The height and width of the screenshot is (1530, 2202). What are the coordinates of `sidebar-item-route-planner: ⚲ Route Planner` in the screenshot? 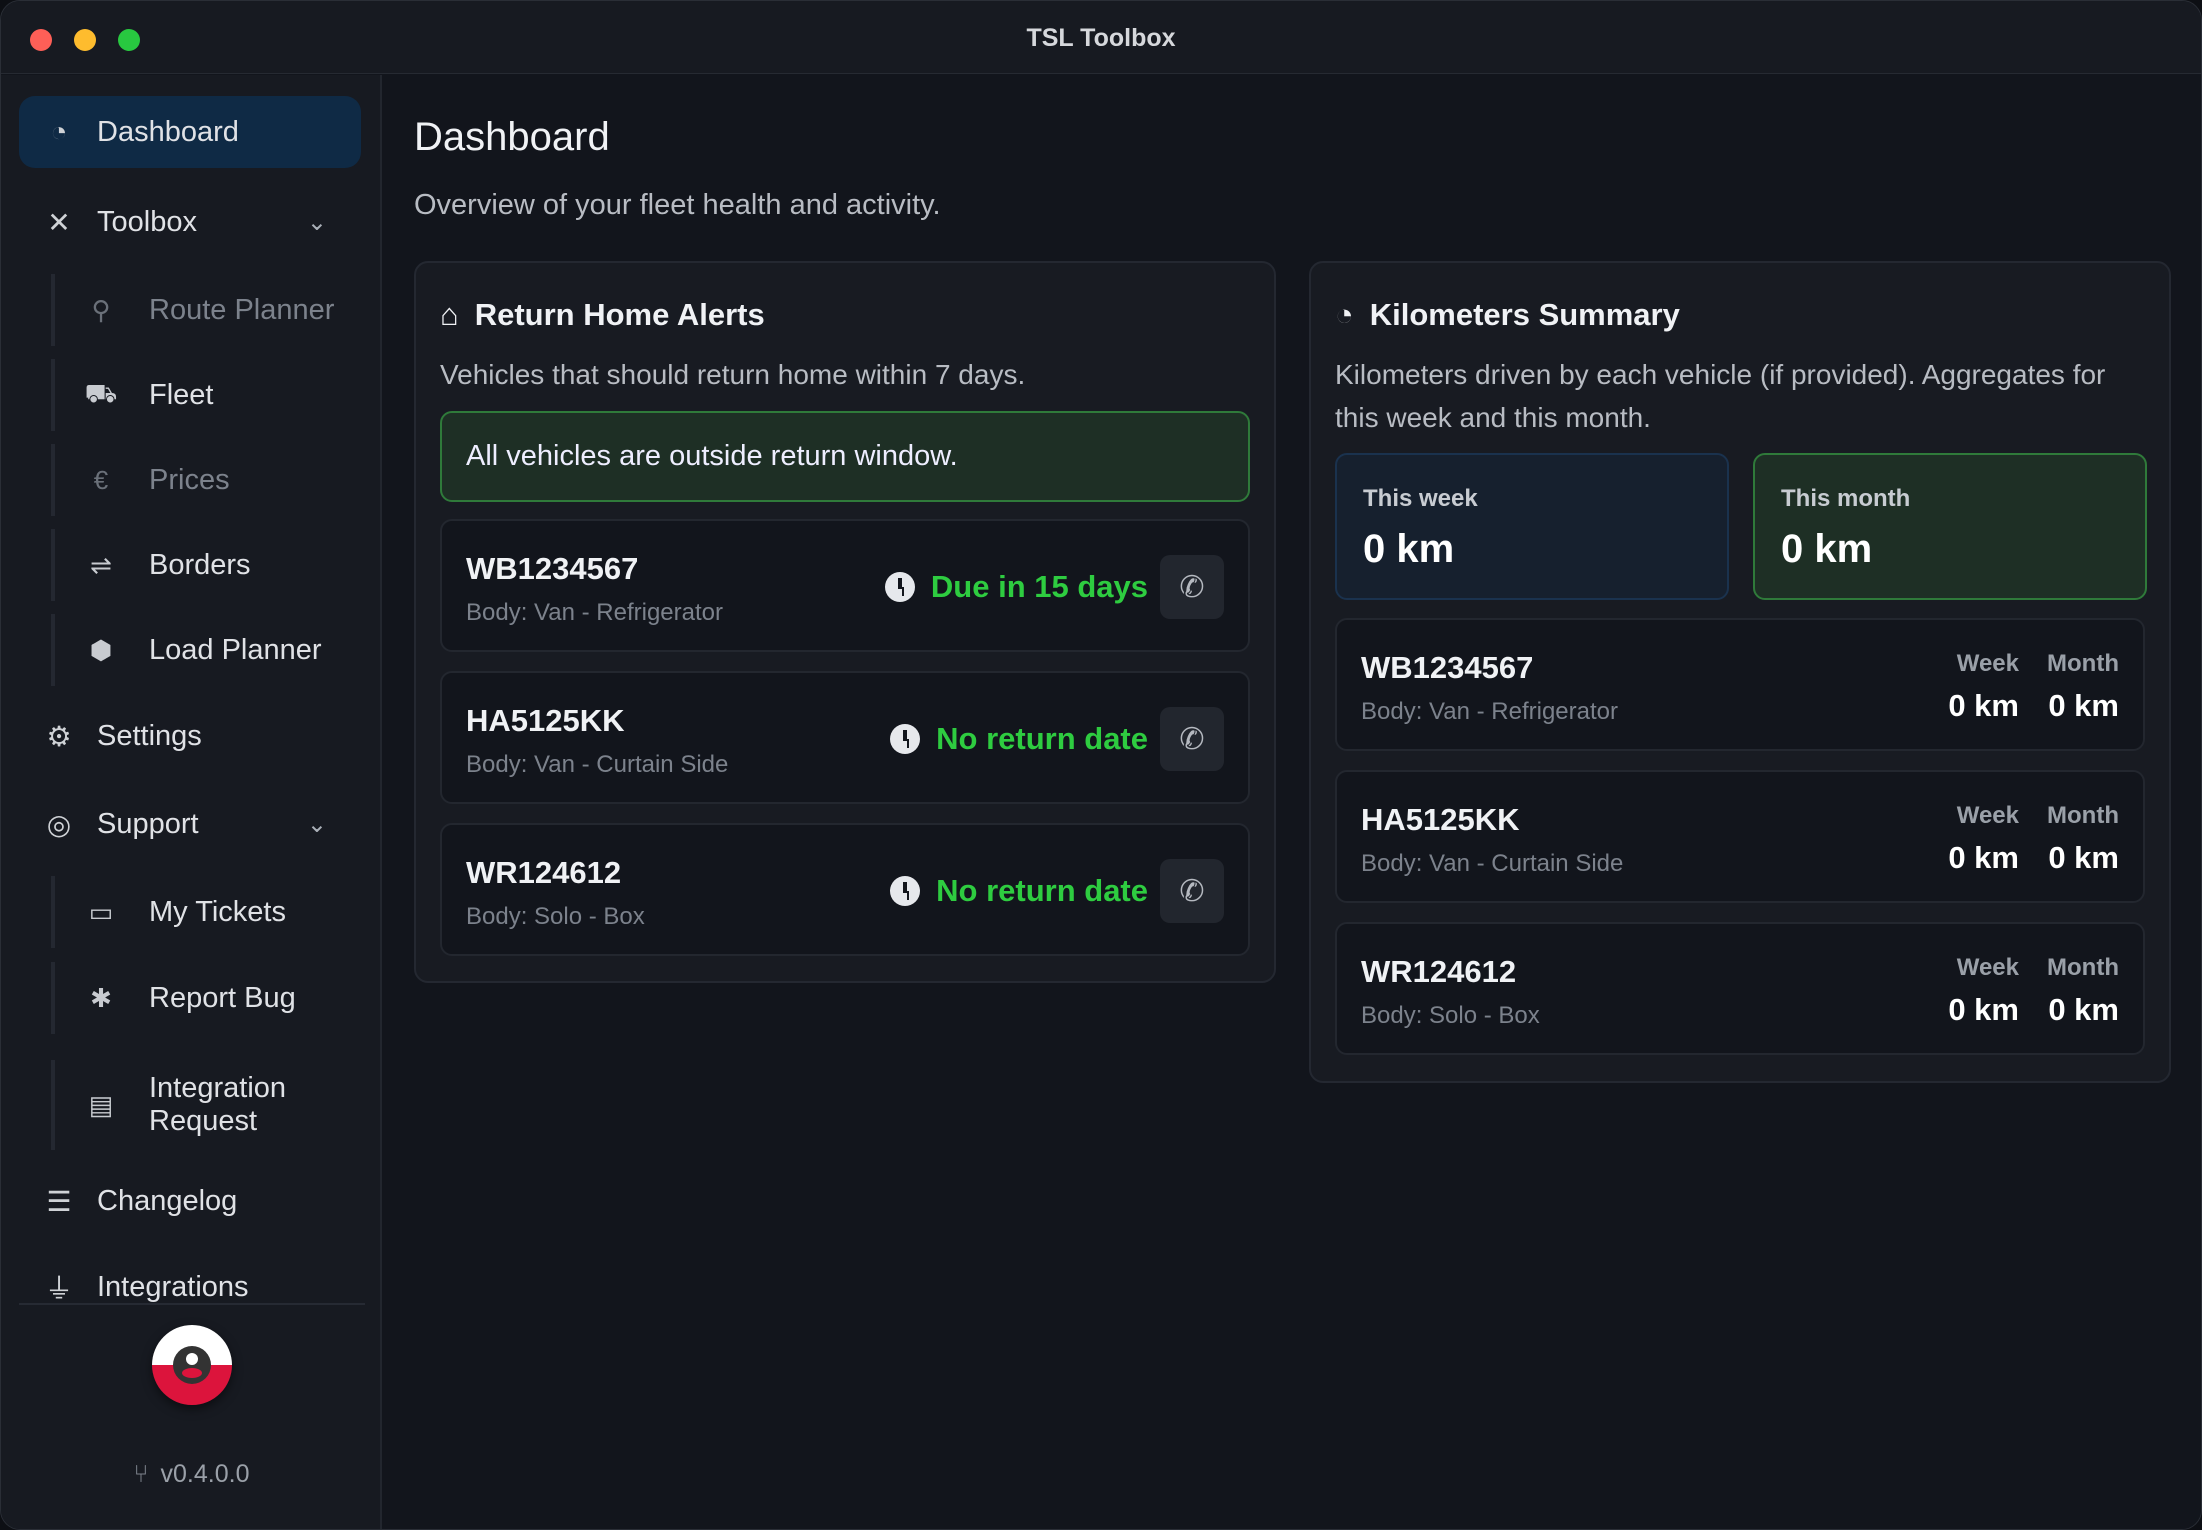 It's located at (206, 310).